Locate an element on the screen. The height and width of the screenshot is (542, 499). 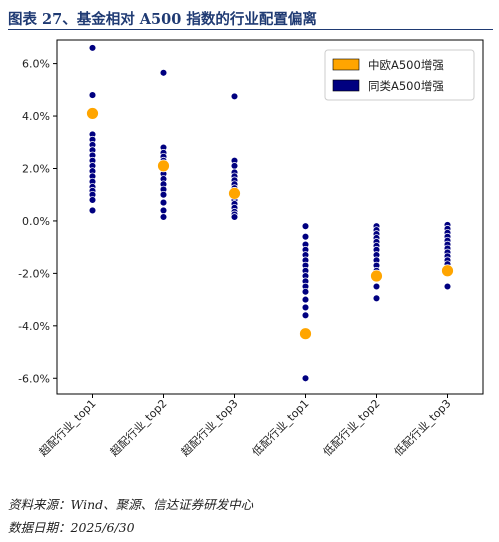
x-tick-label: 低配行业_top2 is located at coordinates (352, 428).